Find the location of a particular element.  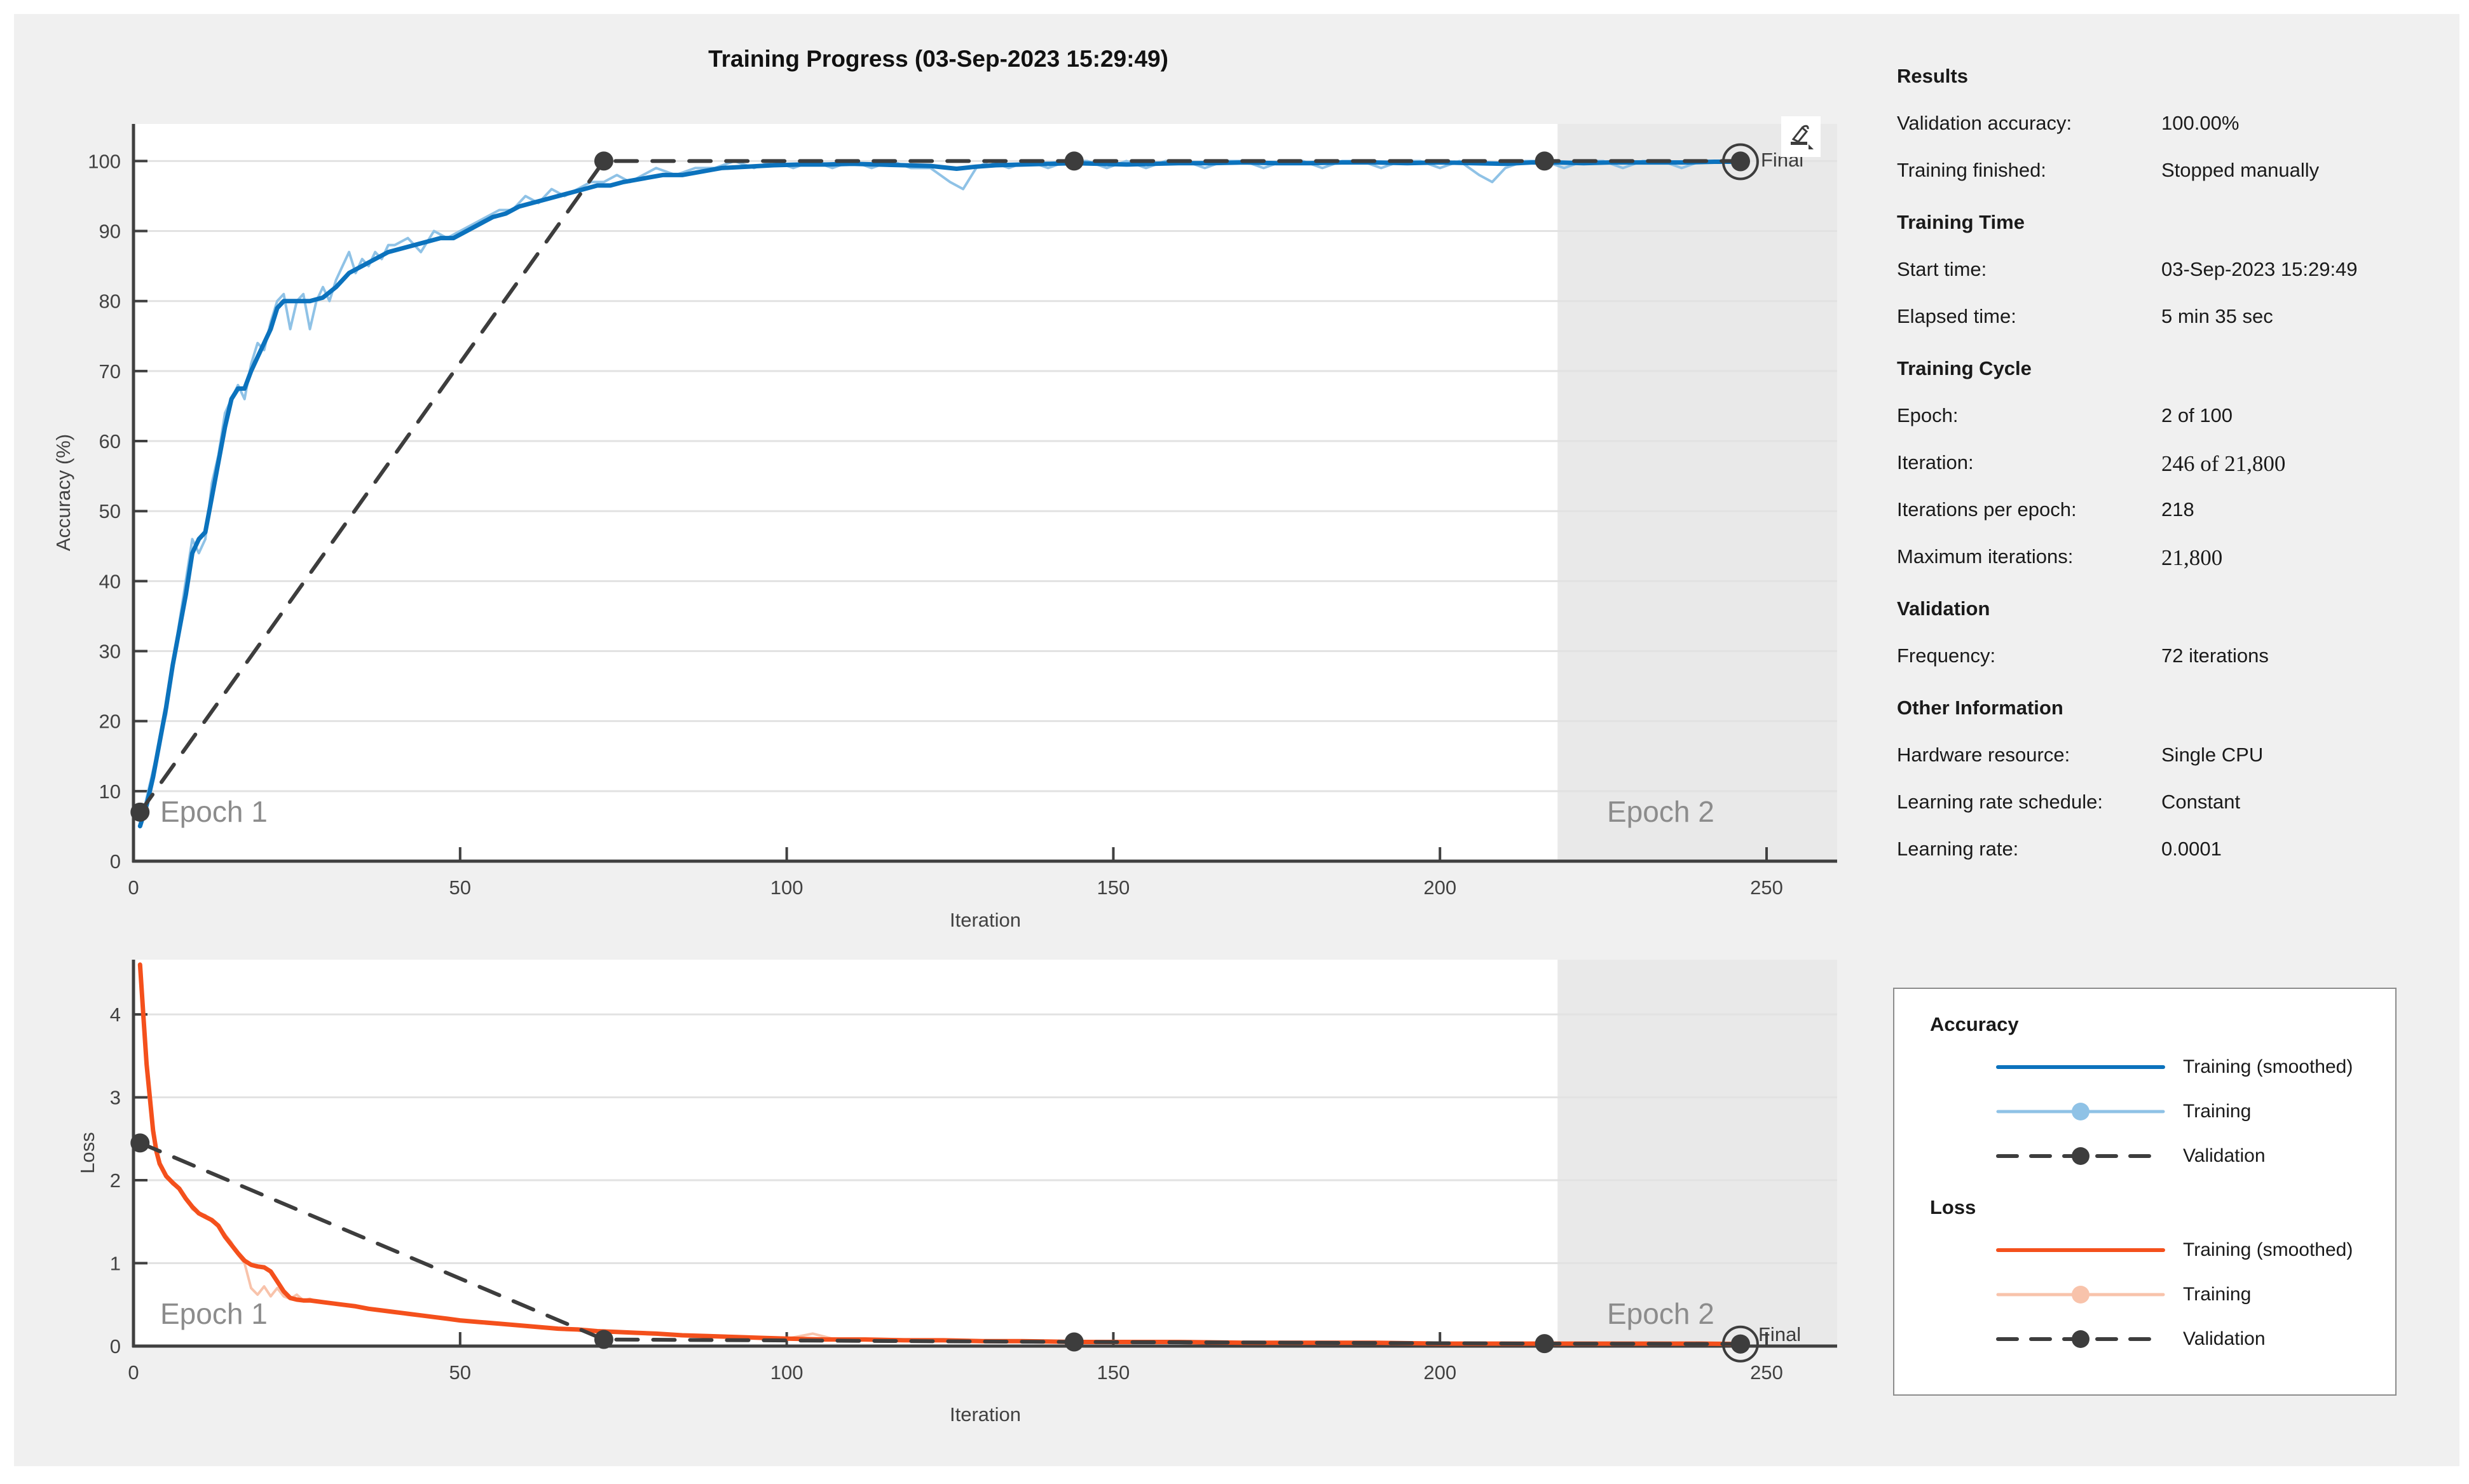

panel-row-value: 246 of 21,800 is located at coordinates (2223, 464).